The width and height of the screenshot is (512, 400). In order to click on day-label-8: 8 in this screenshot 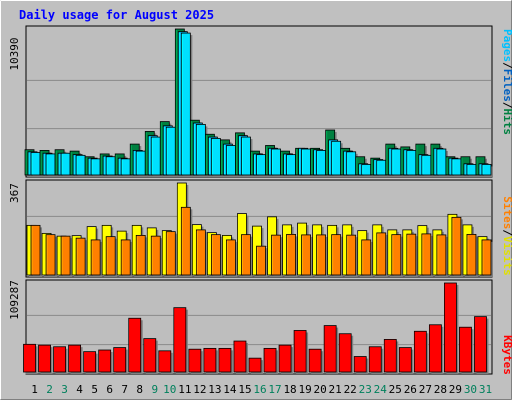, I will do `click(139, 389)`.